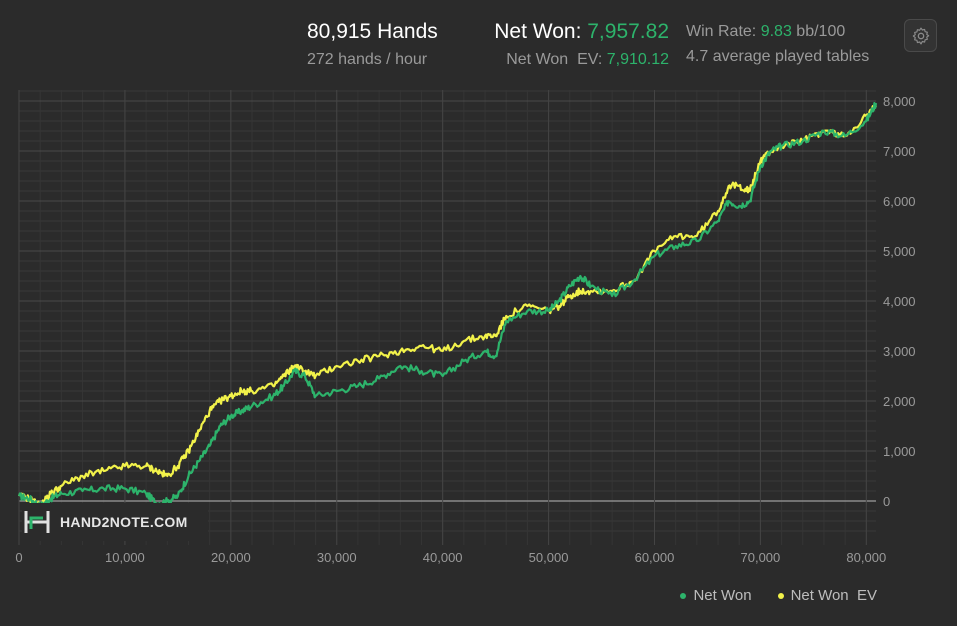 The image size is (957, 626). I want to click on y-tick-label: 0, so click(886, 501).